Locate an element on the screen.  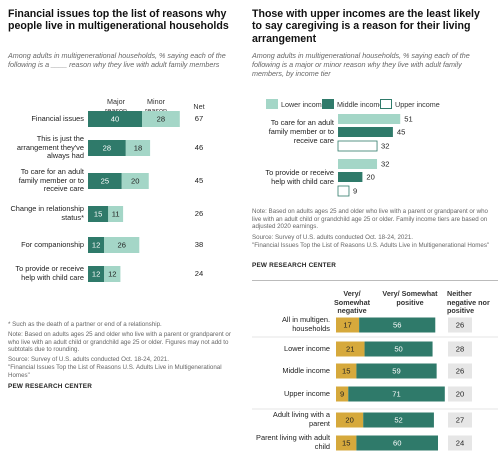
data-label-neither-2: 26 is located at coordinates (460, 371).